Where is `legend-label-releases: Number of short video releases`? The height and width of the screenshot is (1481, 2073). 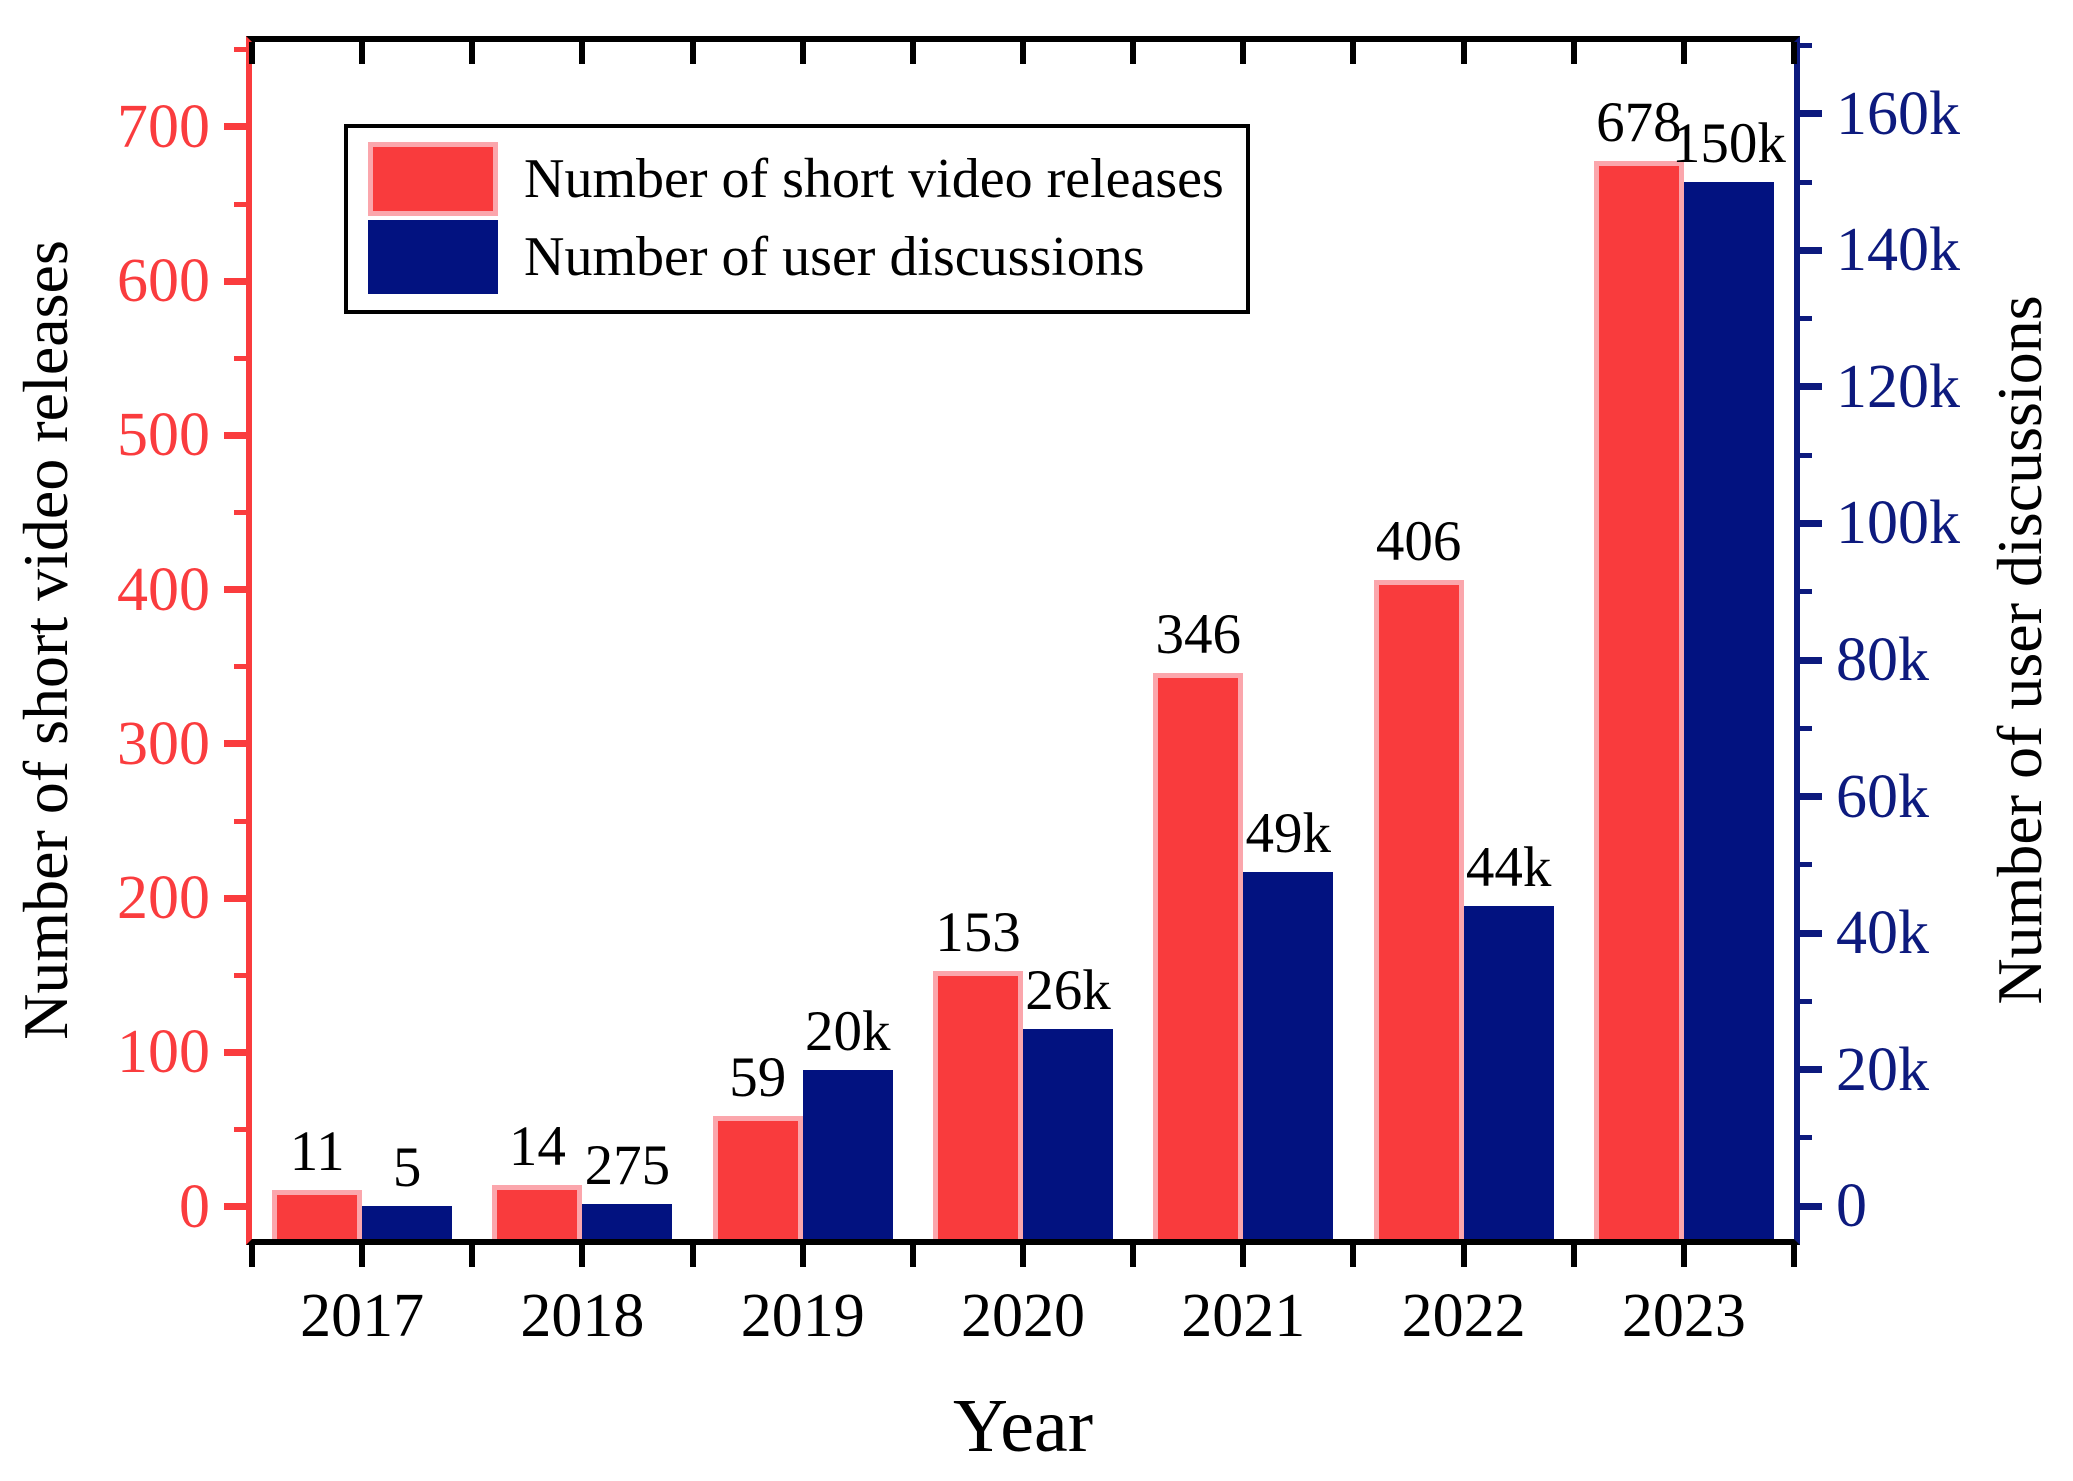
legend-label-releases: Number of short video releases is located at coordinates (874, 179).